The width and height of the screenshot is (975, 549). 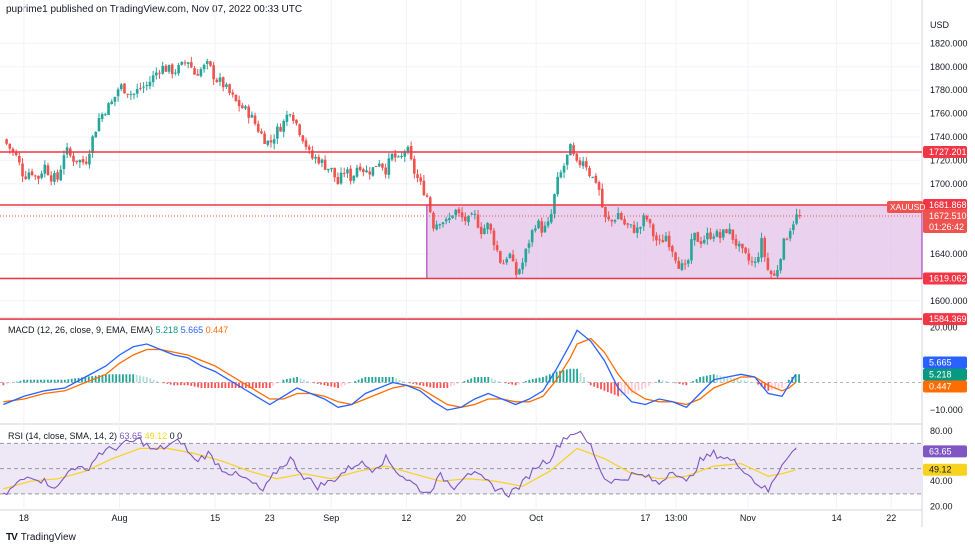 I want to click on macd-badge: 5.218, so click(x=940, y=375).